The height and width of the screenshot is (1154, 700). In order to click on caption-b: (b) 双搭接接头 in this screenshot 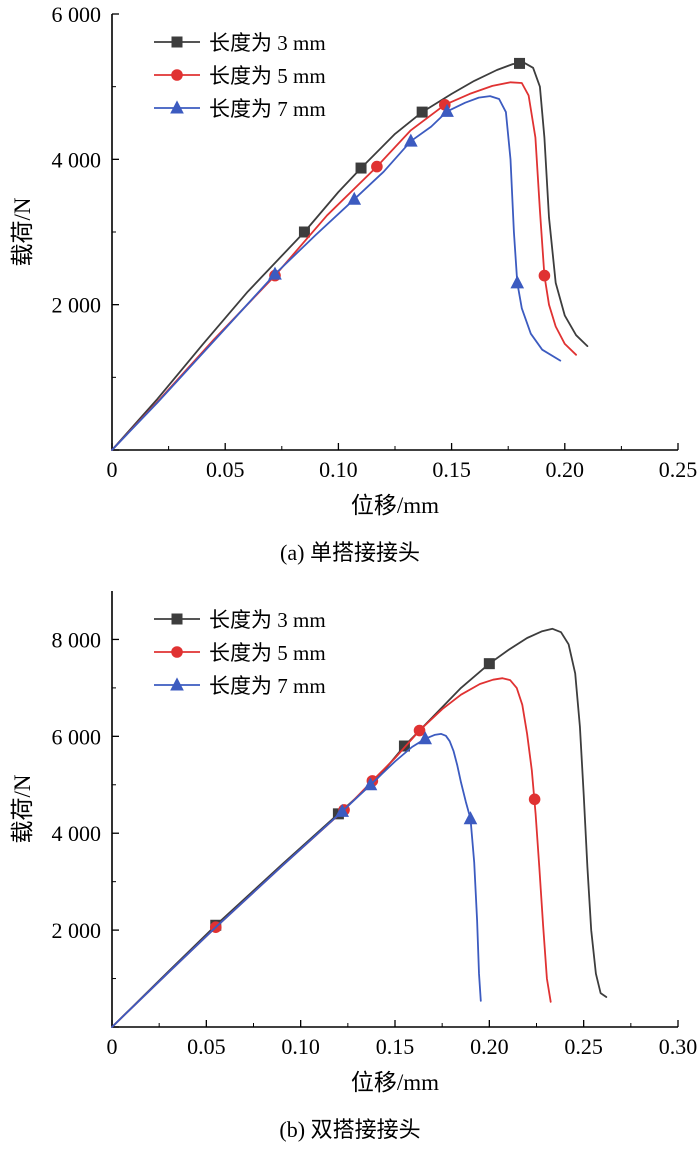, I will do `click(350, 1129)`.